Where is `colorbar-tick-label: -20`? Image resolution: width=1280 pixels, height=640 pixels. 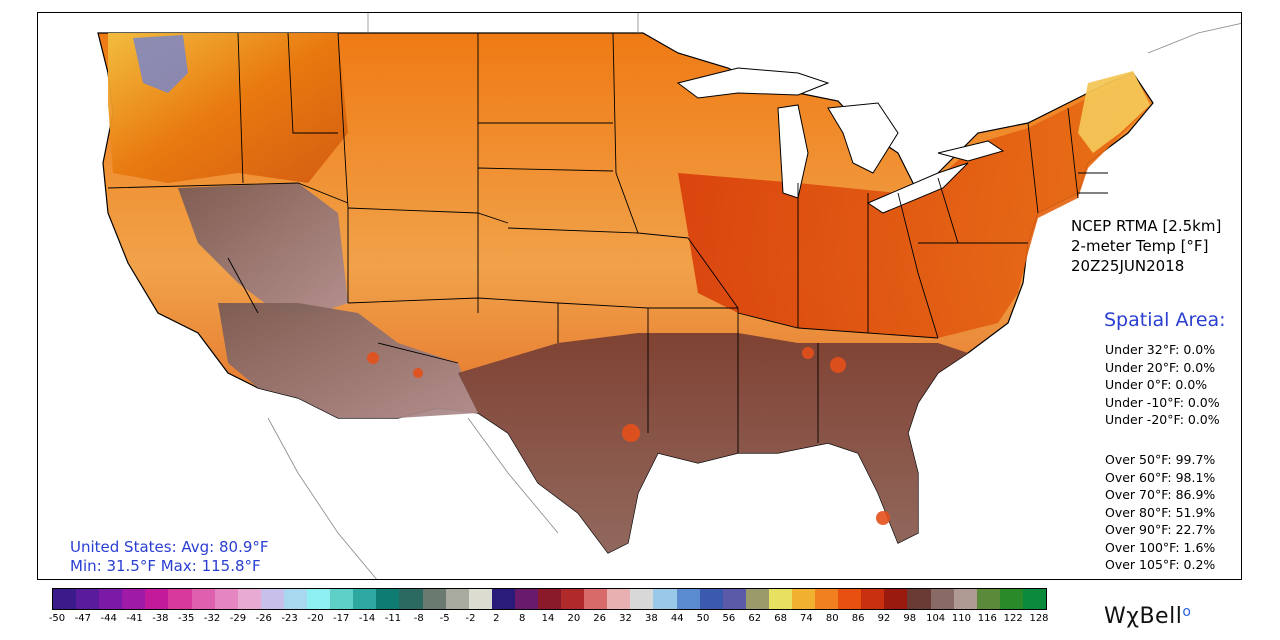 colorbar-tick-label: -20 is located at coordinates (315, 618).